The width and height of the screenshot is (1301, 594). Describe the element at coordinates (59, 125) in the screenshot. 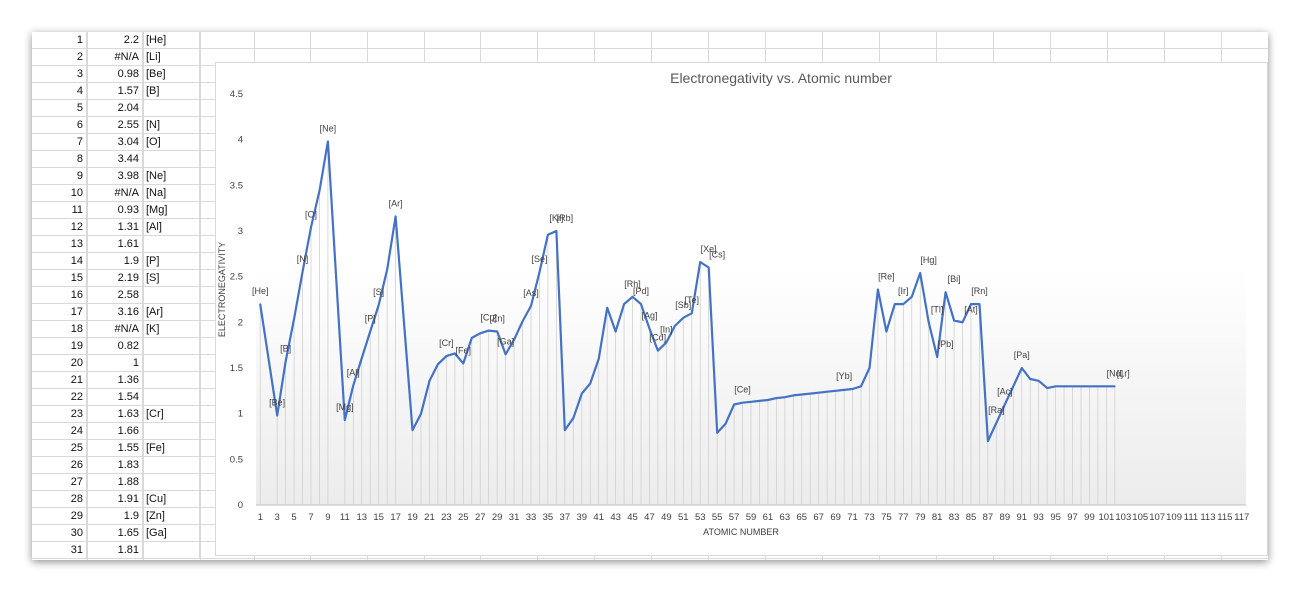

I see `cell-atomic-number: 6` at that location.